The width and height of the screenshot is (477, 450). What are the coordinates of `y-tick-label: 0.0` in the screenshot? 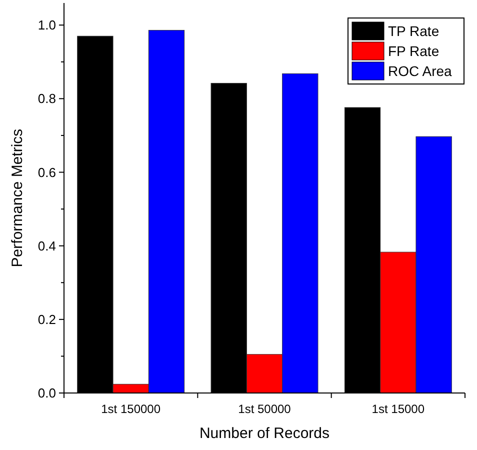 It's located at (47, 393).